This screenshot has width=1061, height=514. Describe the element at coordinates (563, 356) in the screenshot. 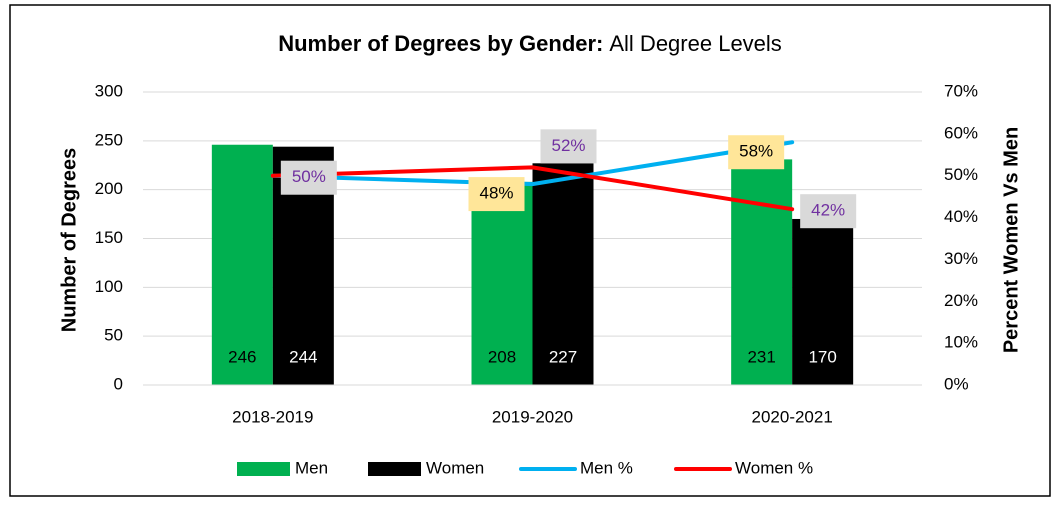

I see `bar-value-label: 227` at that location.